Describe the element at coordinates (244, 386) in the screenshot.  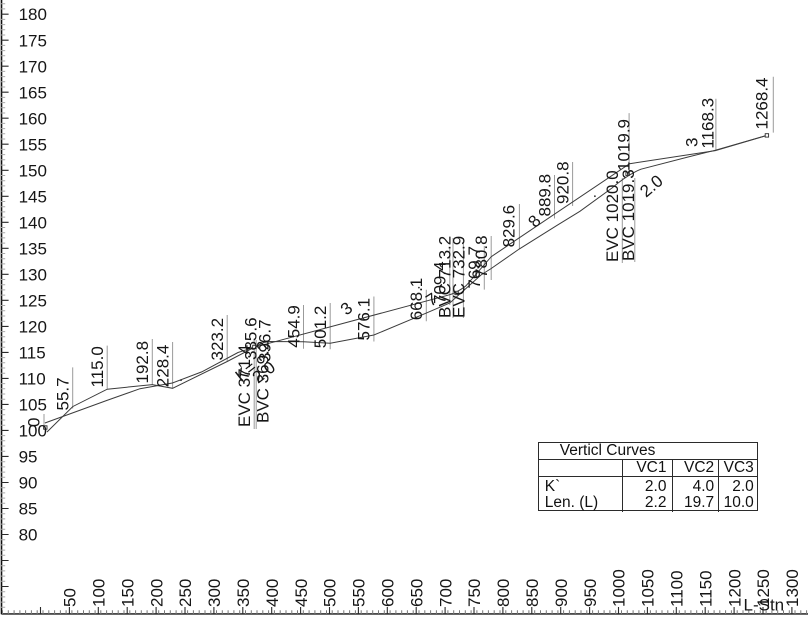
I see `svg-text: EVC 371.4` at that location.